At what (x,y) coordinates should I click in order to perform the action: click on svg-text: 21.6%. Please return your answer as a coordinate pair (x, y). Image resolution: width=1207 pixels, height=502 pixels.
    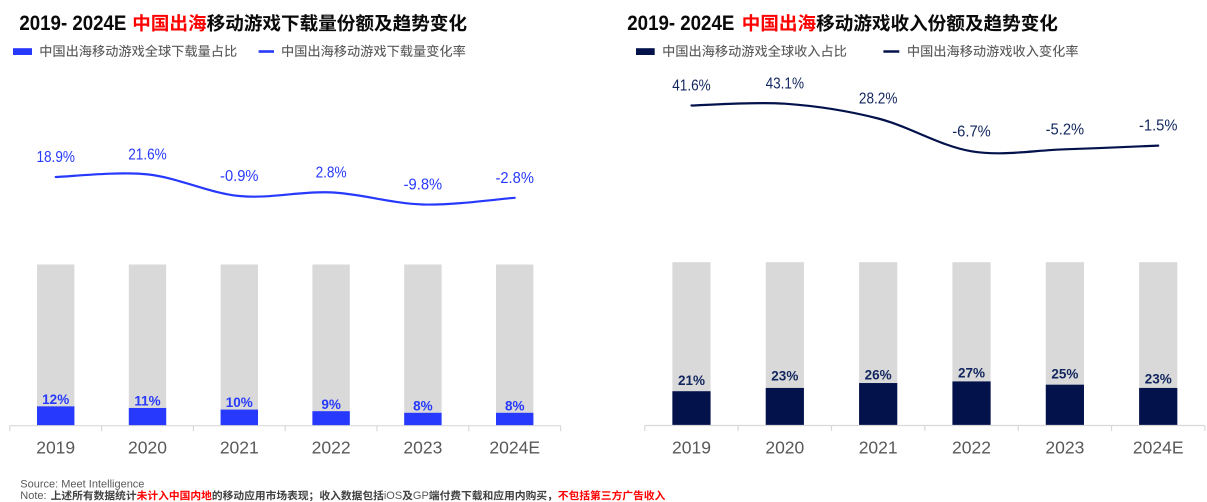
    Looking at the image, I should click on (147, 154).